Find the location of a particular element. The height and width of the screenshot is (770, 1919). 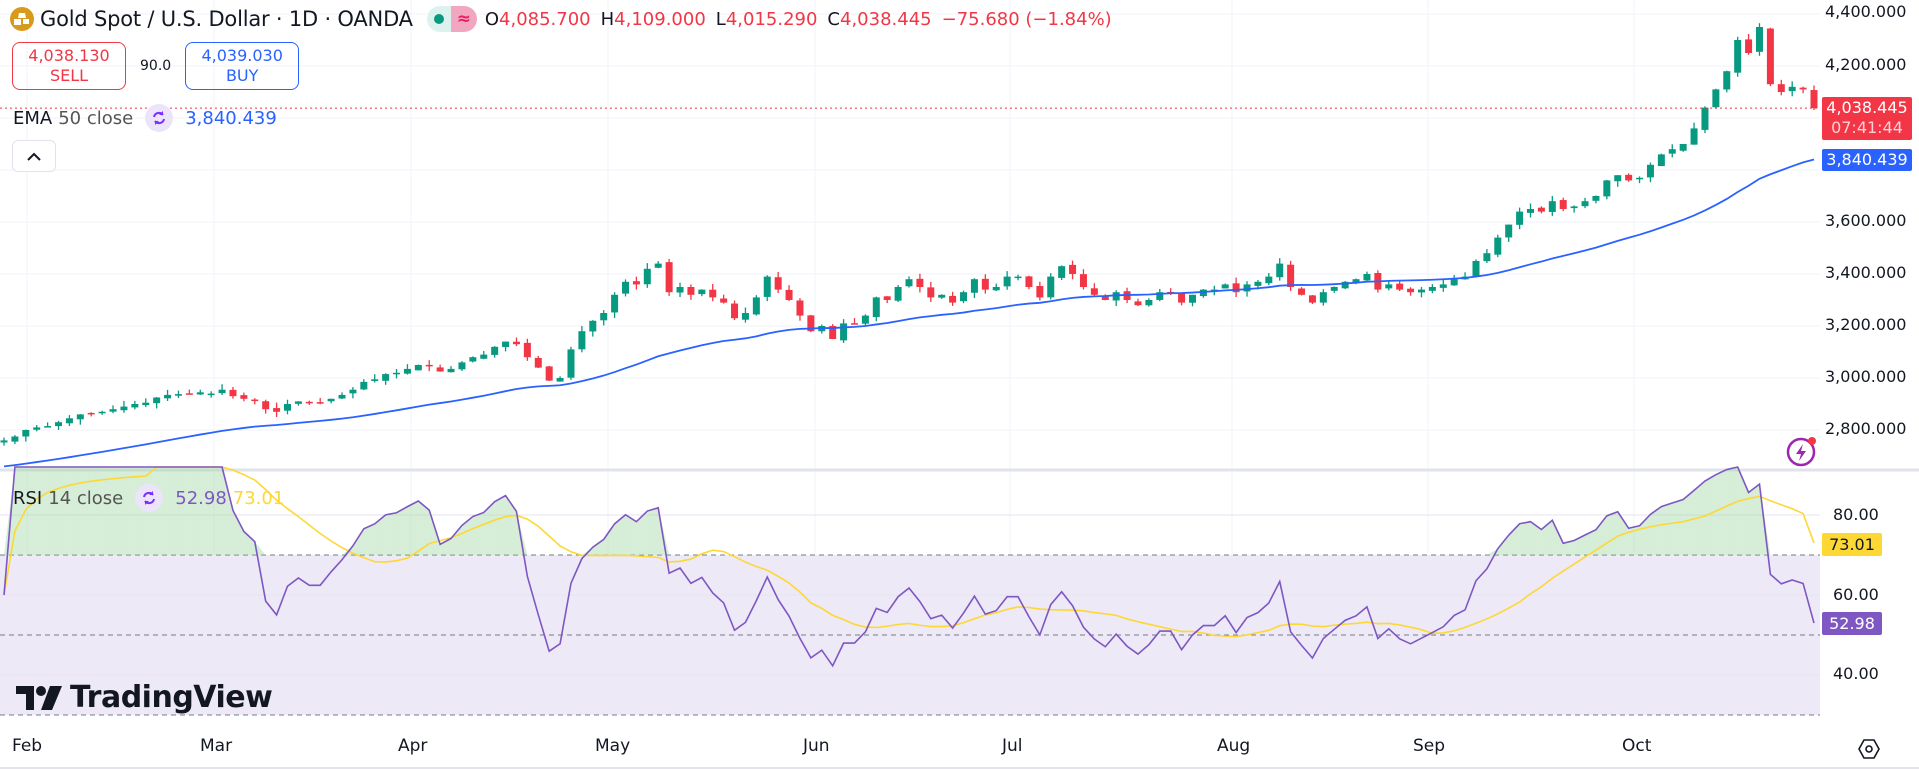

trade-panel: 4,038.130 SELL 90.0 4,039.030 BUY is located at coordinates (156, 66).